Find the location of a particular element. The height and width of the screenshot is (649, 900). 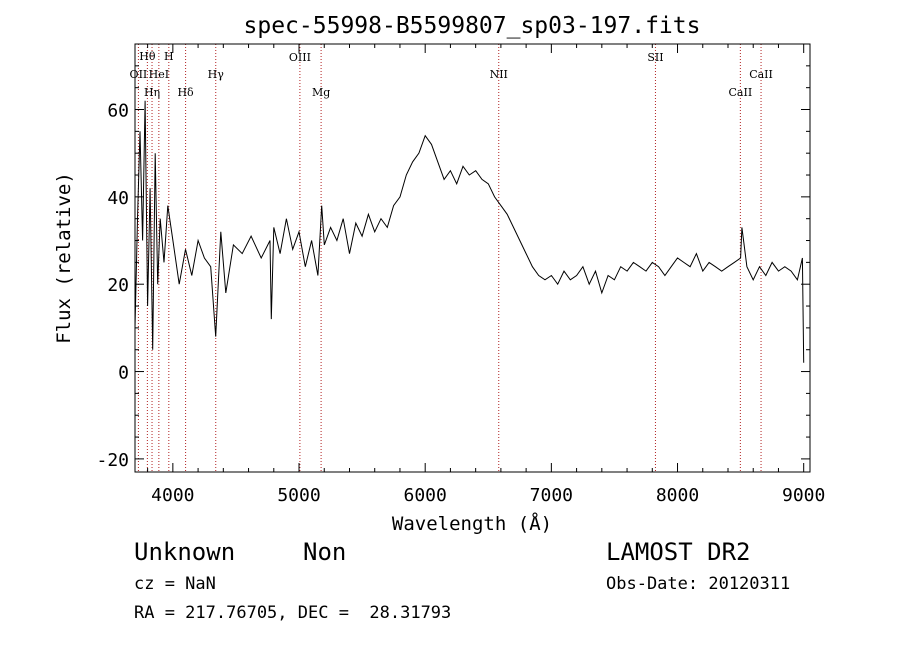

line-label-10: SII is located at coordinates (655, 57).